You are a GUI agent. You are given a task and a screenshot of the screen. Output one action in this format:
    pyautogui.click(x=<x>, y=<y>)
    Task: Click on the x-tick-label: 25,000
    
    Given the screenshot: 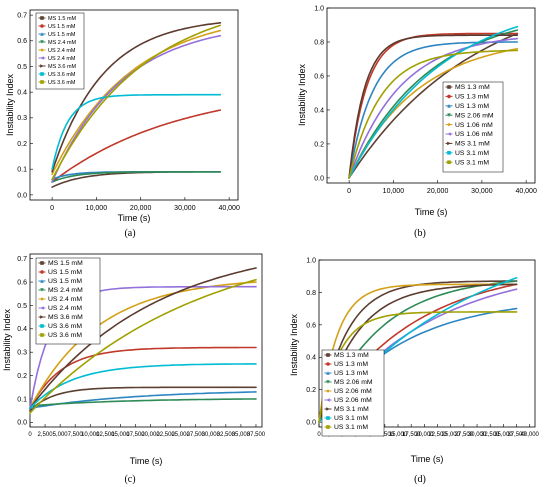 What is the action you would take?
    pyautogui.click(x=180, y=435)
    